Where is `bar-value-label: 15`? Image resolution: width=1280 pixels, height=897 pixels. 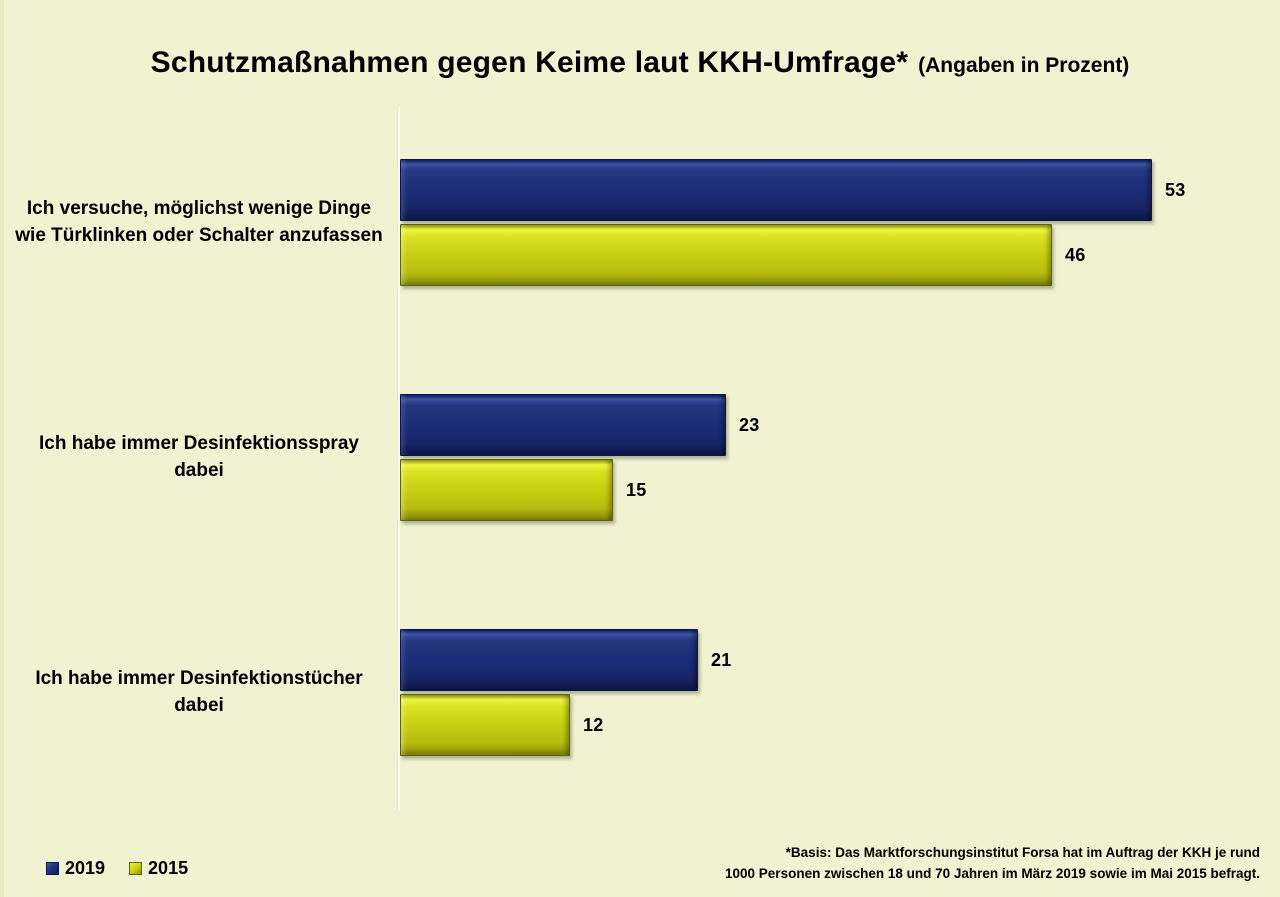
bar-value-label: 15 is located at coordinates (636, 489).